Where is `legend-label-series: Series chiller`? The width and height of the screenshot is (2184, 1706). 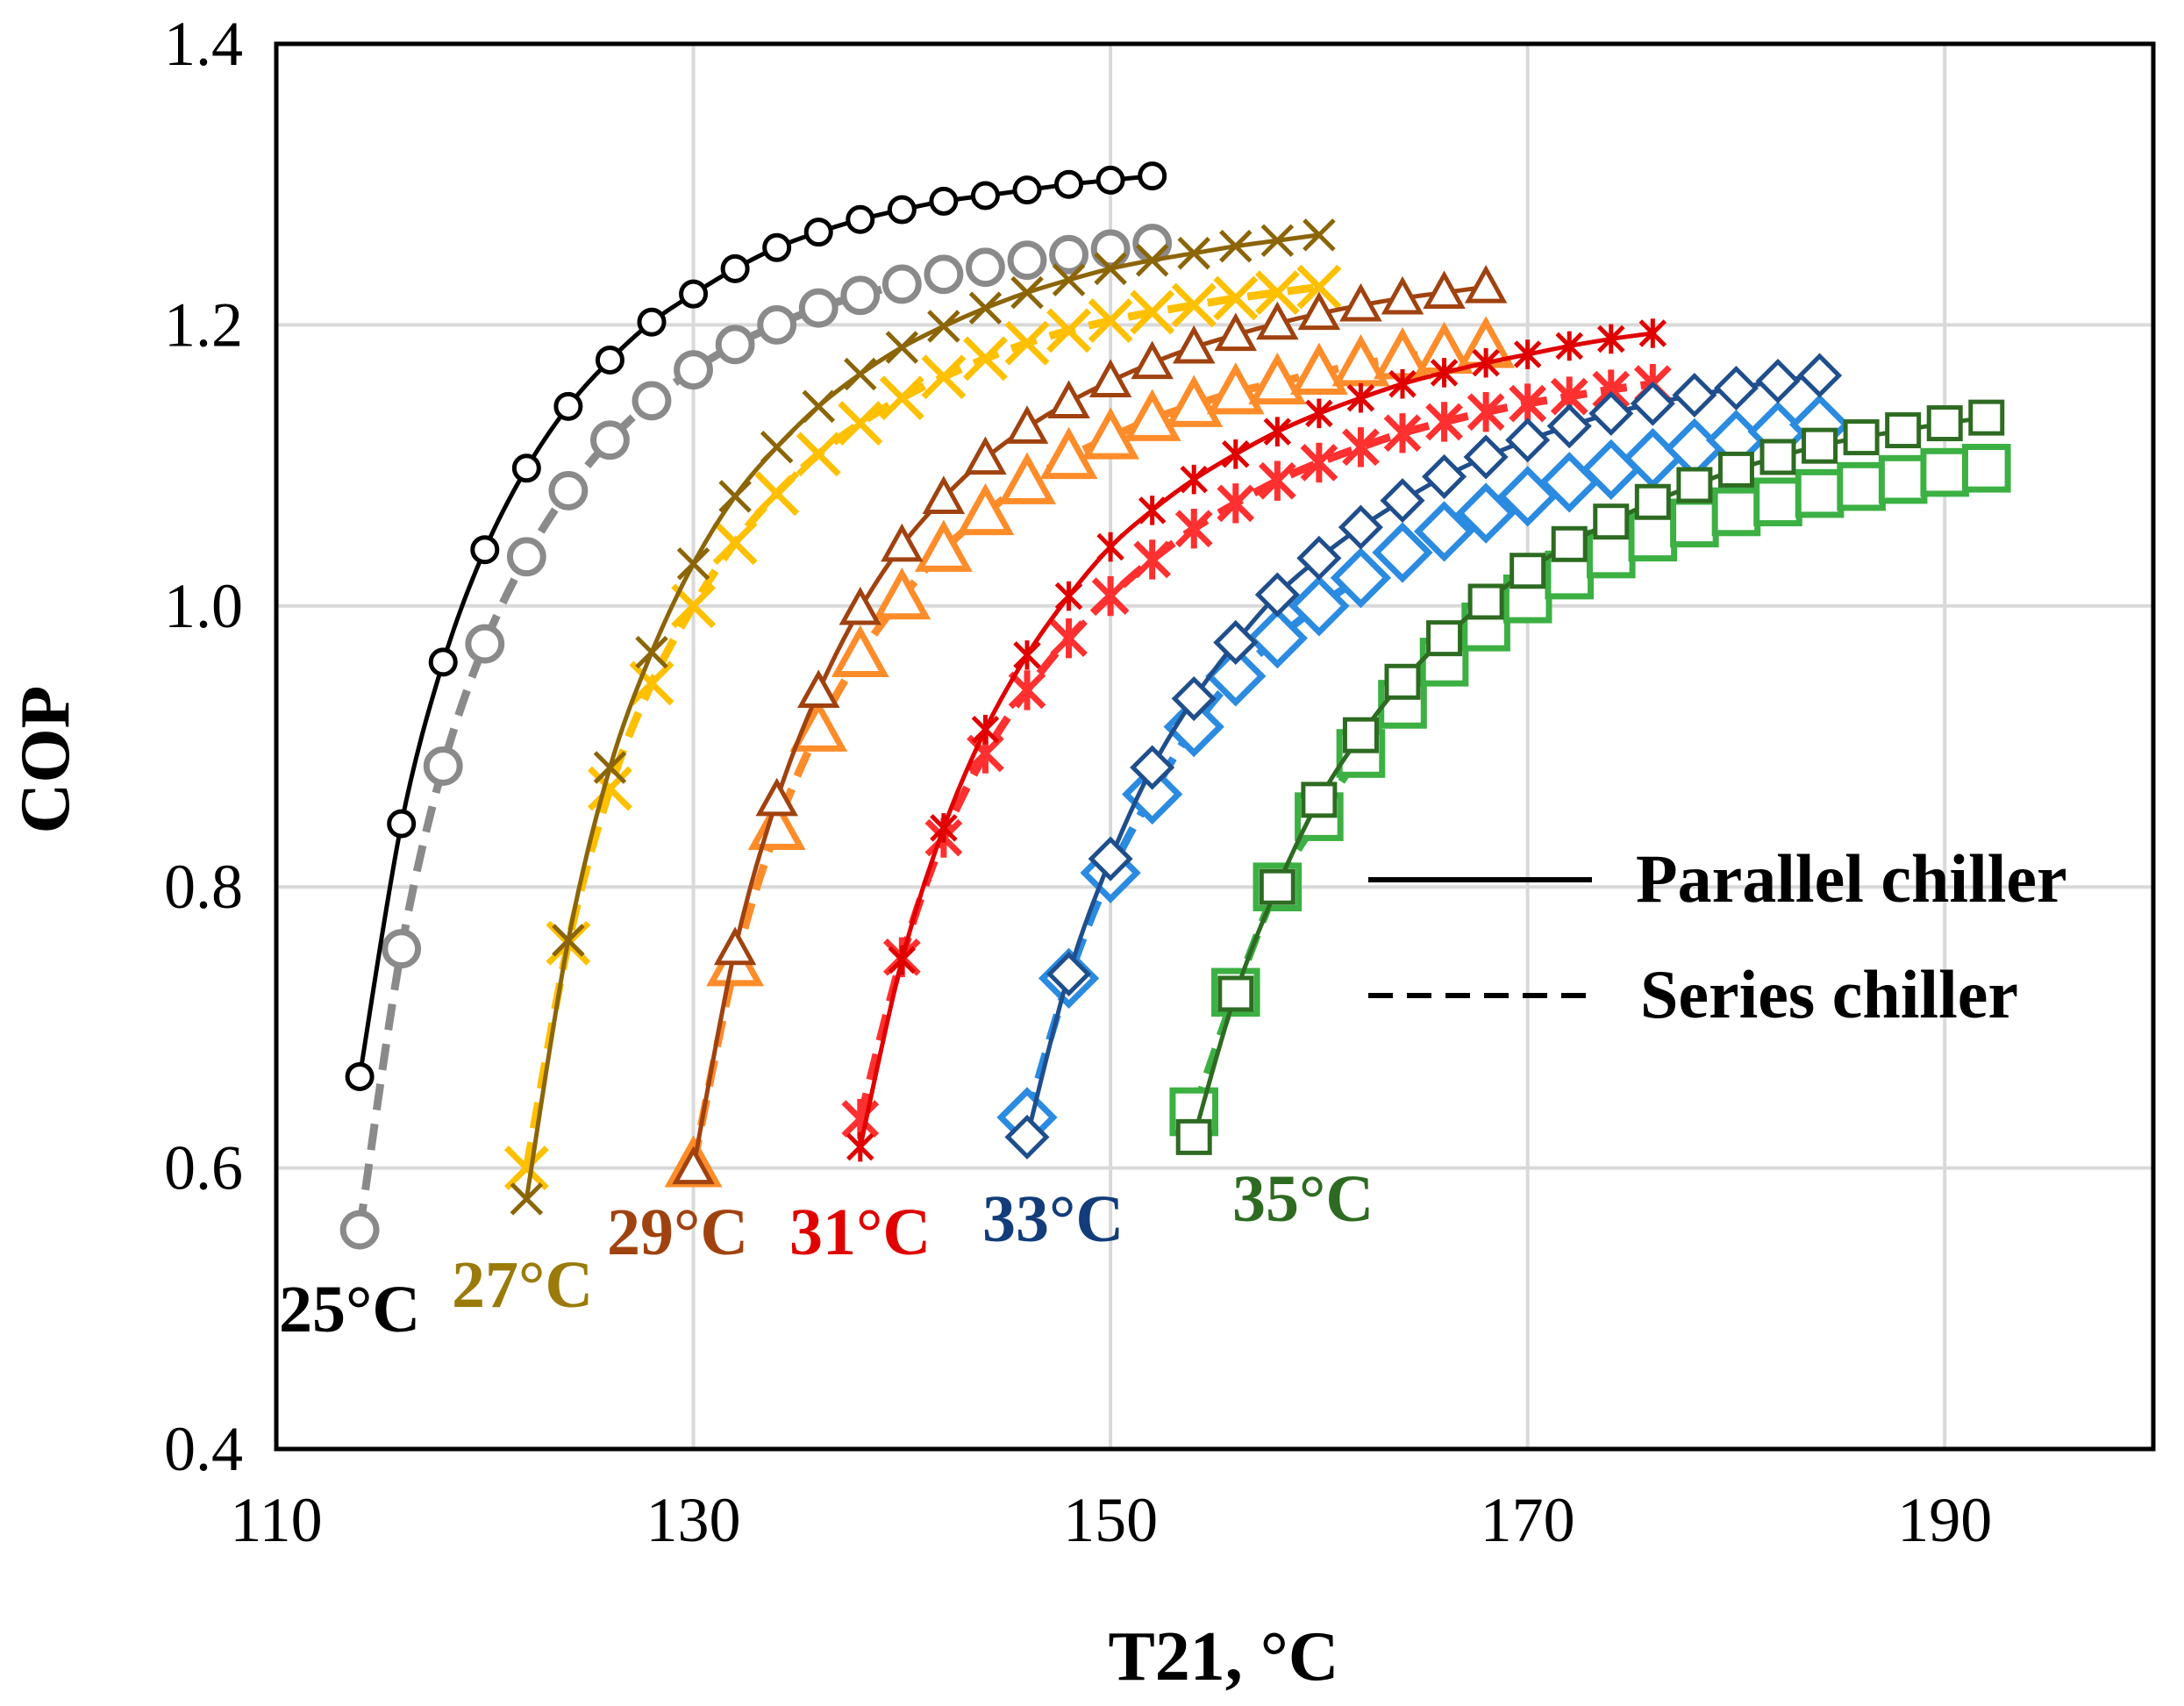
legend-label-series: Series chiller is located at coordinates (1829, 994).